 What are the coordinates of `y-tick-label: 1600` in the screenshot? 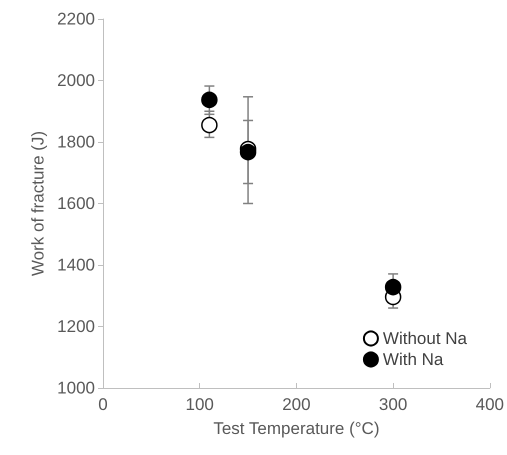 It's located at (76, 203).